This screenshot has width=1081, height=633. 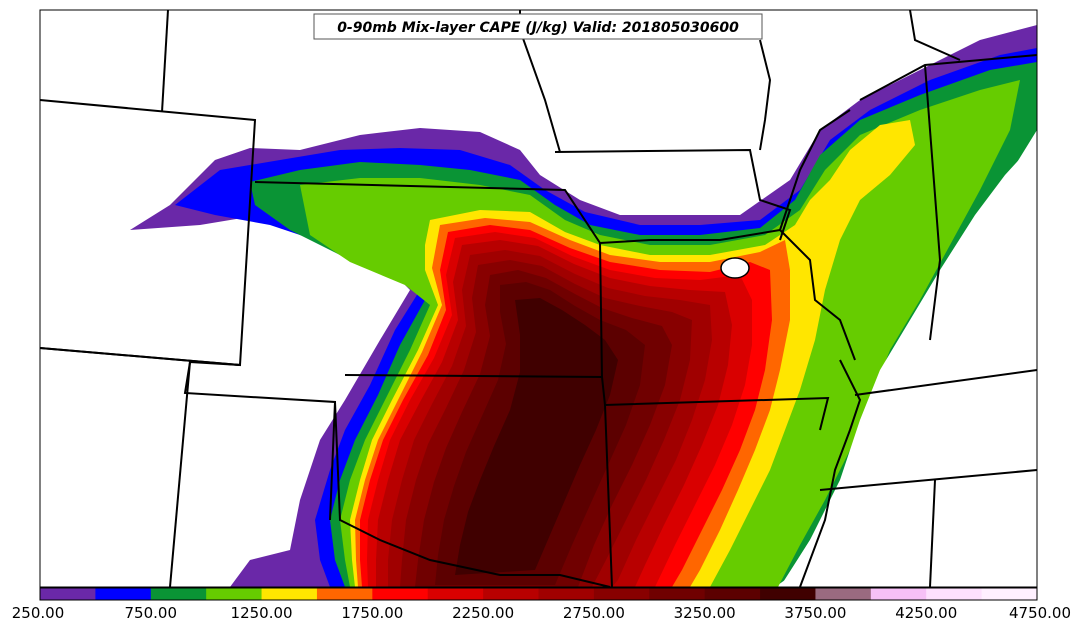 I want to click on colorbar-frame, so click(x=538, y=594).